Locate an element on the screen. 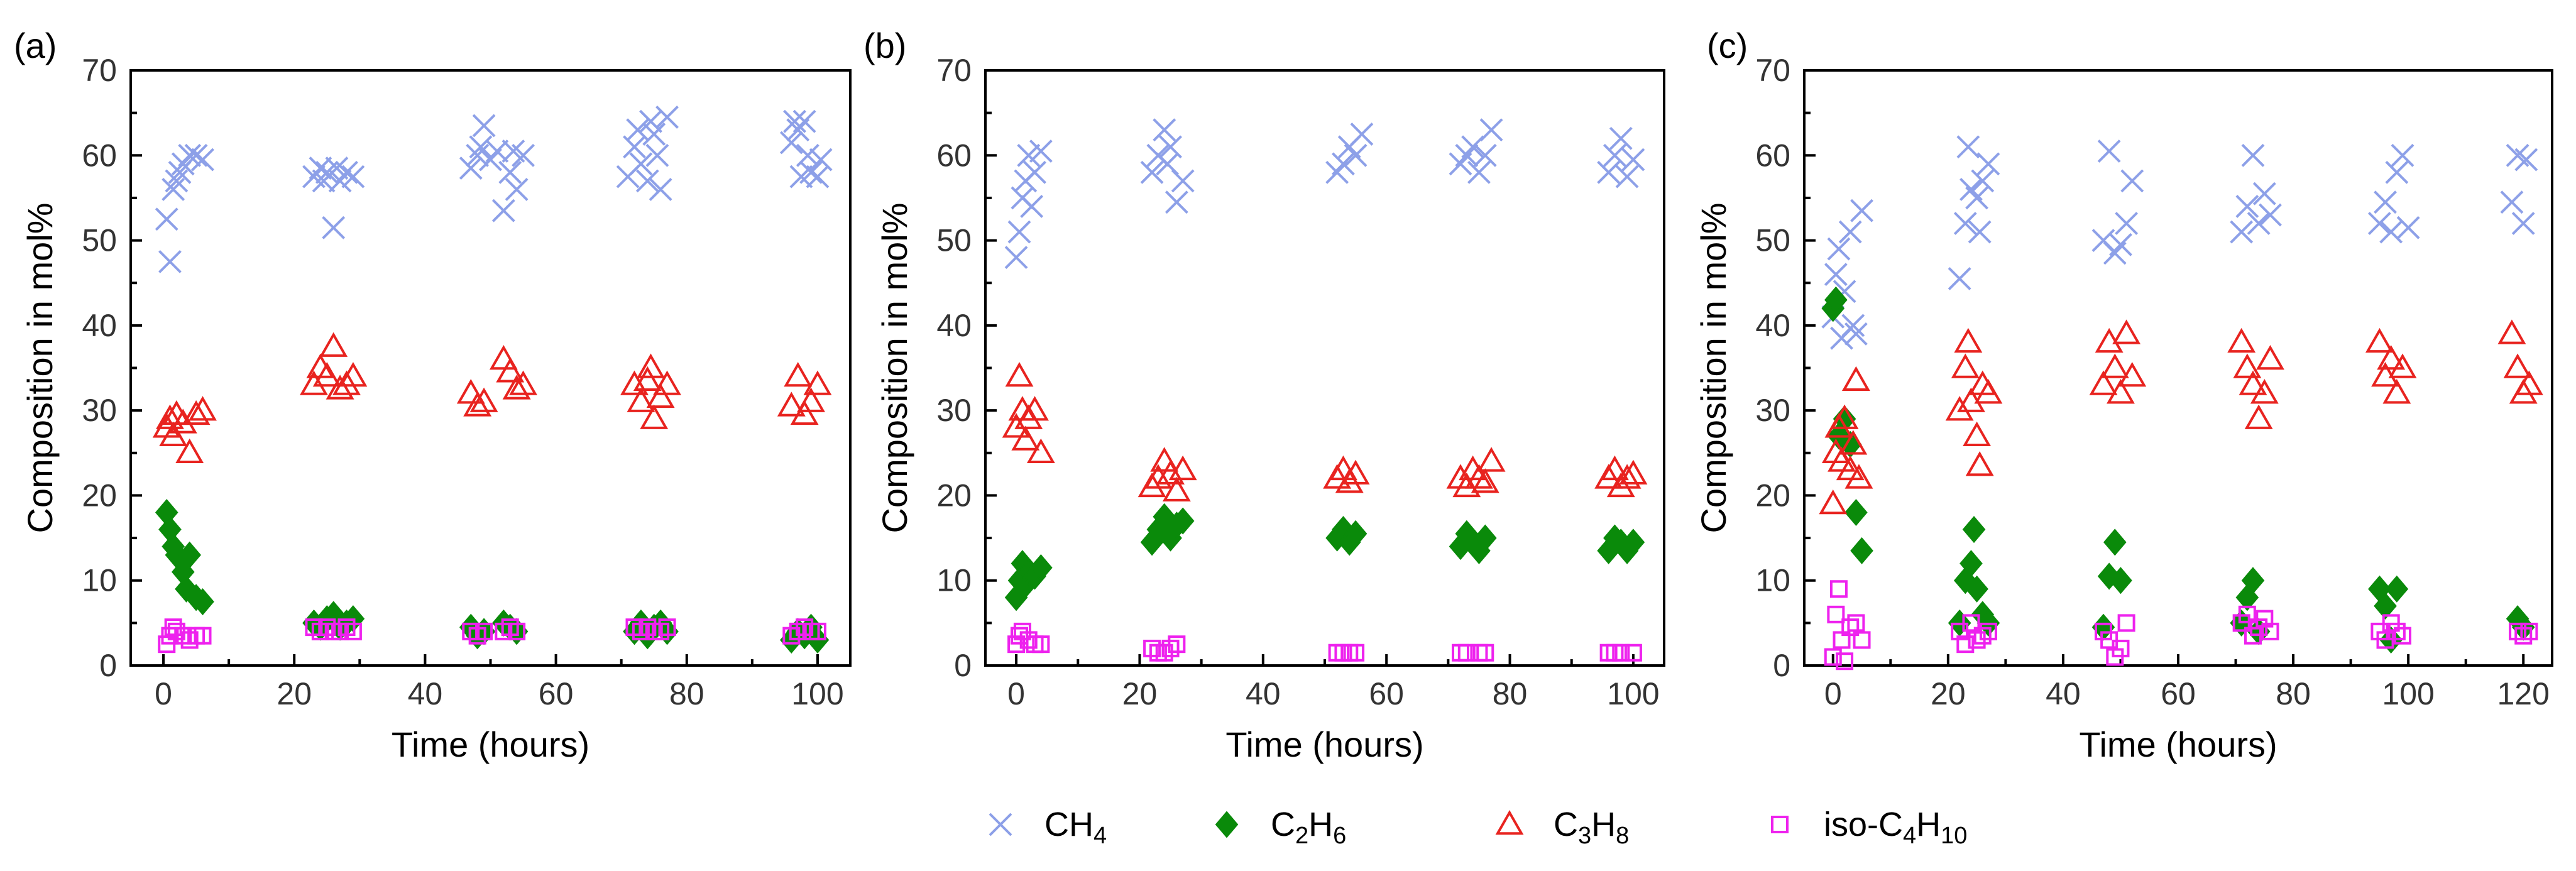  legend-label-text: H is located at coordinates (1603, 824).